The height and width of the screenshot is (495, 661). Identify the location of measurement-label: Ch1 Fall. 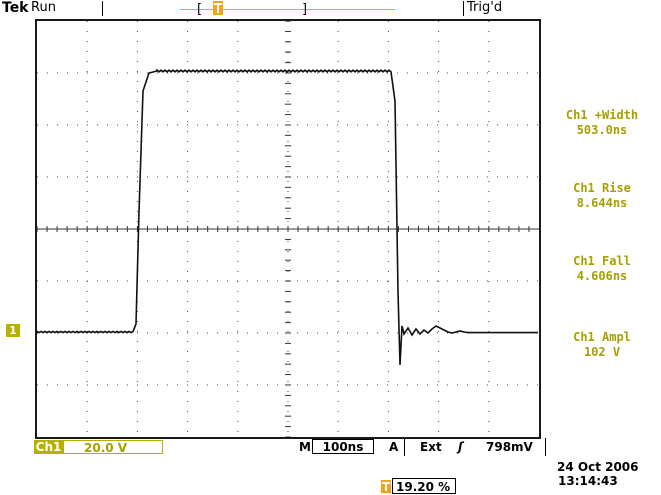
(602, 261).